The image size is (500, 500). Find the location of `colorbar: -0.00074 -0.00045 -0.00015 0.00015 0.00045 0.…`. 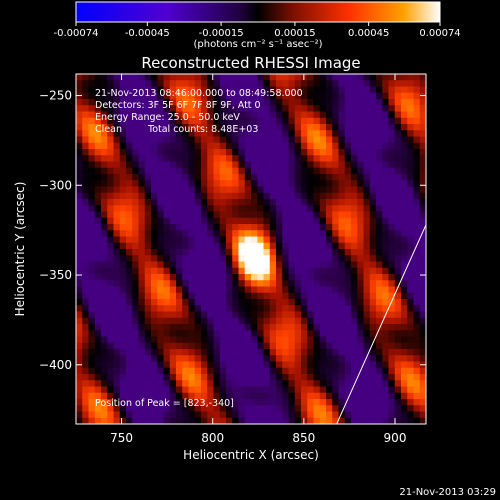

colorbar: -0.00074 -0.00045 -0.00015 0.00015 0.00045 0.… is located at coordinates (257, 25).